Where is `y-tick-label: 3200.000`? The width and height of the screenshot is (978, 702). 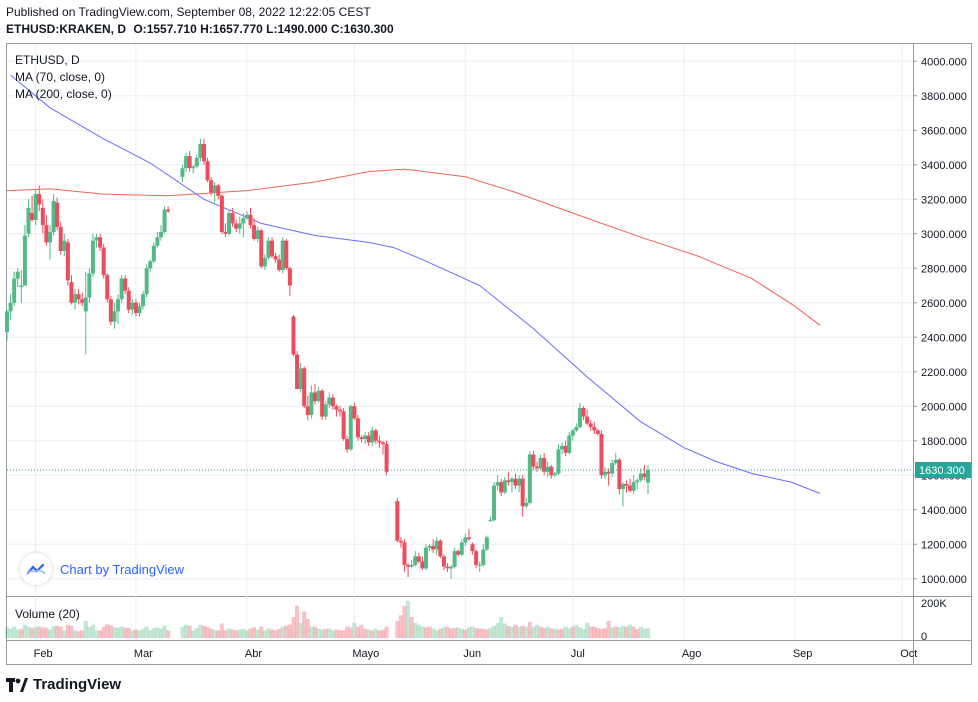
y-tick-label: 3200.000 is located at coordinates (944, 200).